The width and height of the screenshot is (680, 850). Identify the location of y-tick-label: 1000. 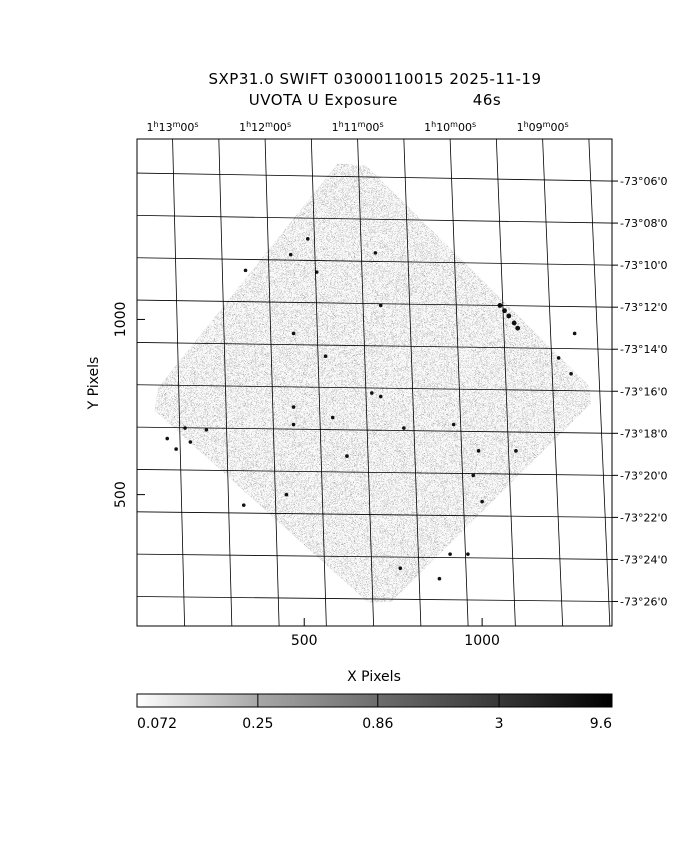
(121, 320).